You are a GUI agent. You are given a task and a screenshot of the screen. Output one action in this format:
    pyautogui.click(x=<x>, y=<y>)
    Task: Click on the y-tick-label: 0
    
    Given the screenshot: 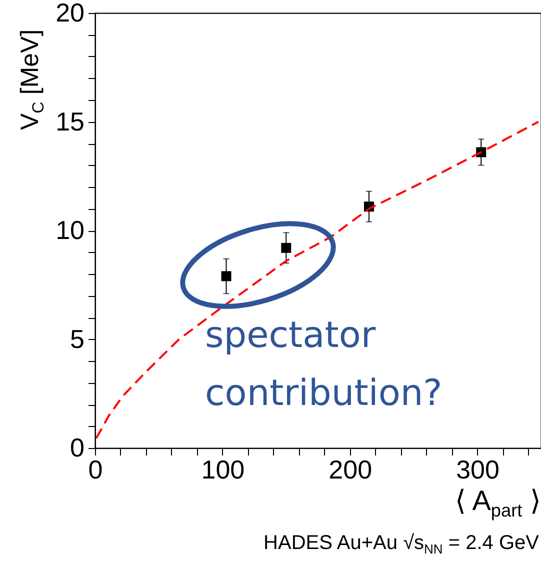 What is the action you would take?
    pyautogui.click(x=77, y=447)
    